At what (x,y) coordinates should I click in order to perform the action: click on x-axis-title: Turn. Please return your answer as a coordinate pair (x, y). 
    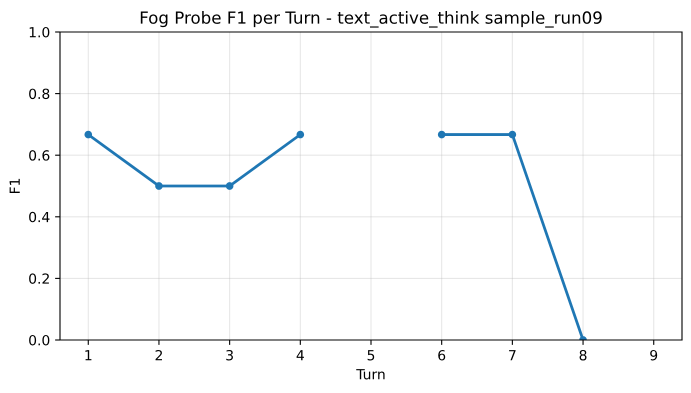
    Looking at the image, I should click on (370, 374).